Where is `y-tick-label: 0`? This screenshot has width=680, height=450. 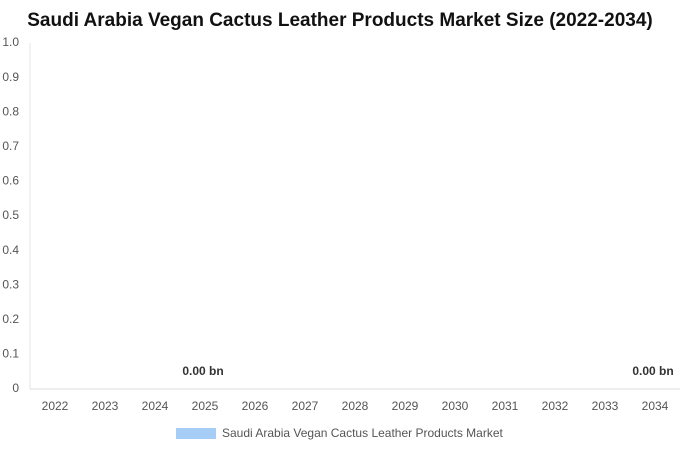 y-tick-label: 0 is located at coordinates (15, 388).